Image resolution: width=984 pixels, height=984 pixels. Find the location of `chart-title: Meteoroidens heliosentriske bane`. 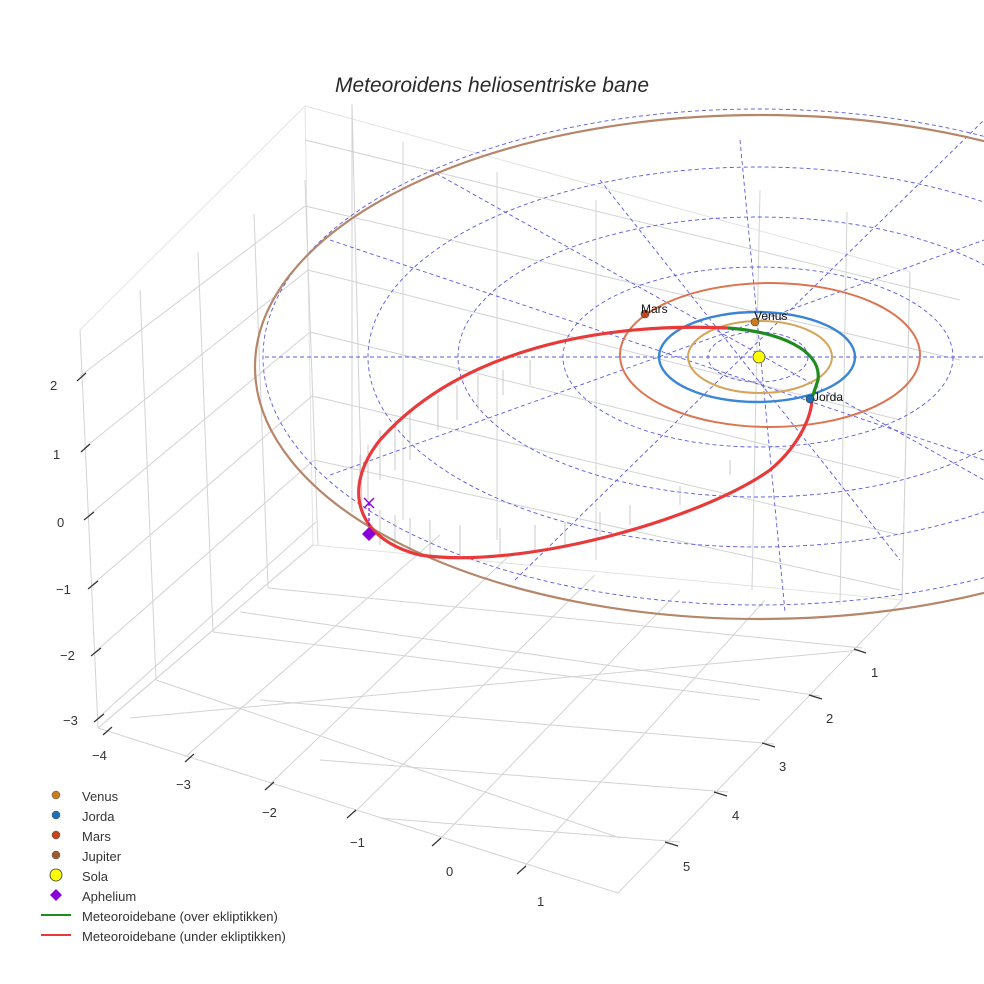

chart-title: Meteoroidens heliosentriske bane is located at coordinates (492, 85).